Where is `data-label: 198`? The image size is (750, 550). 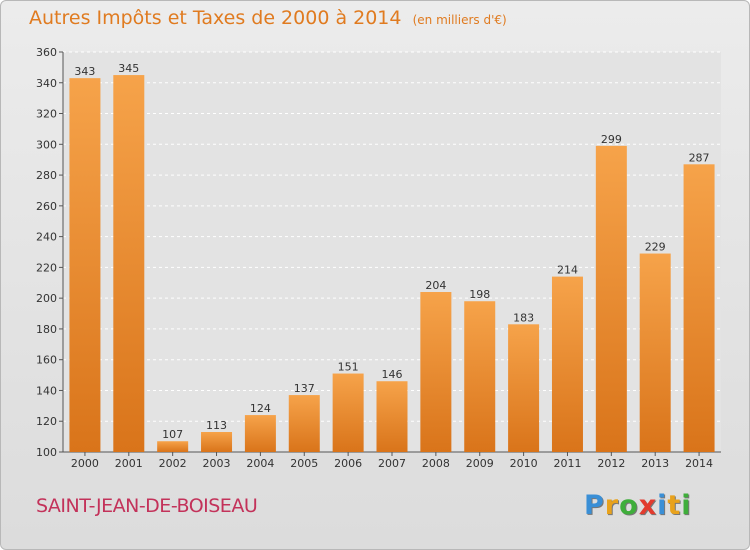 data-label: 198 is located at coordinates (479, 294).